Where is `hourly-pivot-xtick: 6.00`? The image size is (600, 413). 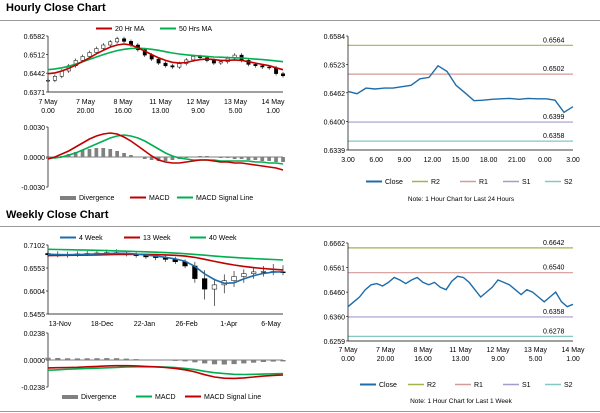
hourly-pivot-xtick: 6.00 is located at coordinates (376, 160).